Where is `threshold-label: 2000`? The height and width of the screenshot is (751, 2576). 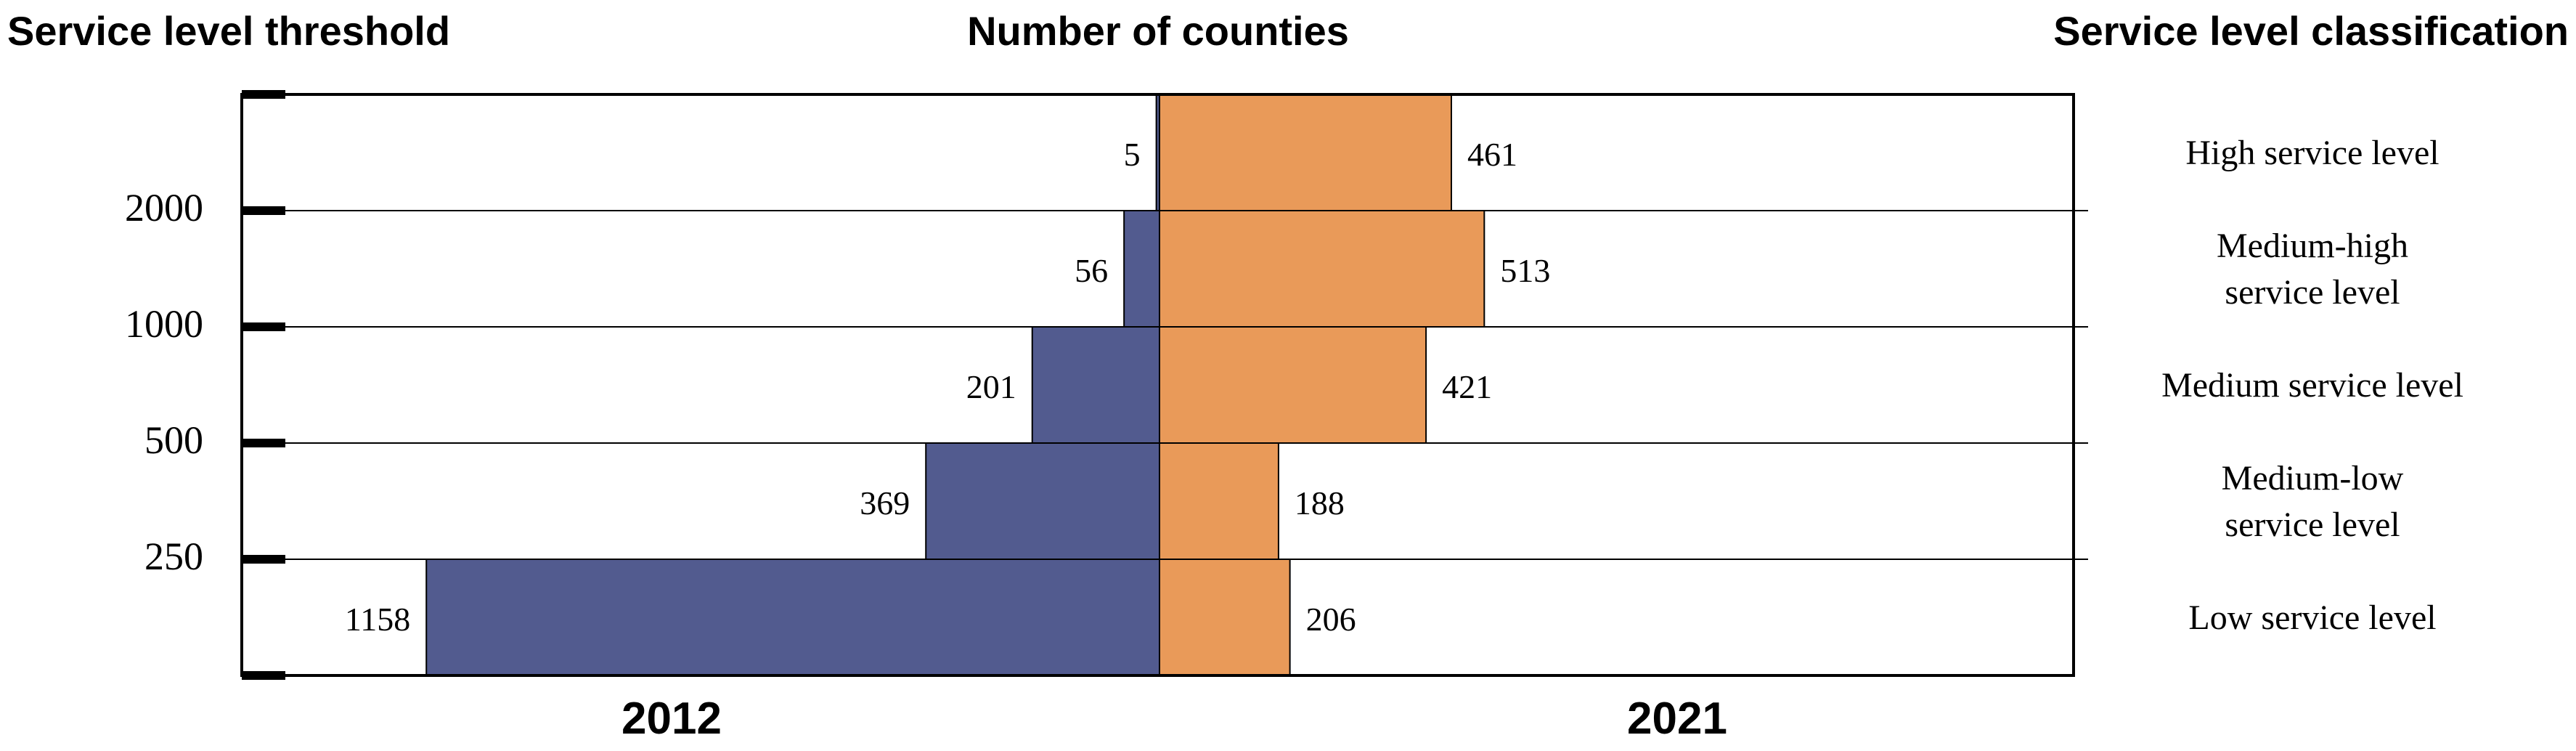
threshold-label: 2000 is located at coordinates (164, 208).